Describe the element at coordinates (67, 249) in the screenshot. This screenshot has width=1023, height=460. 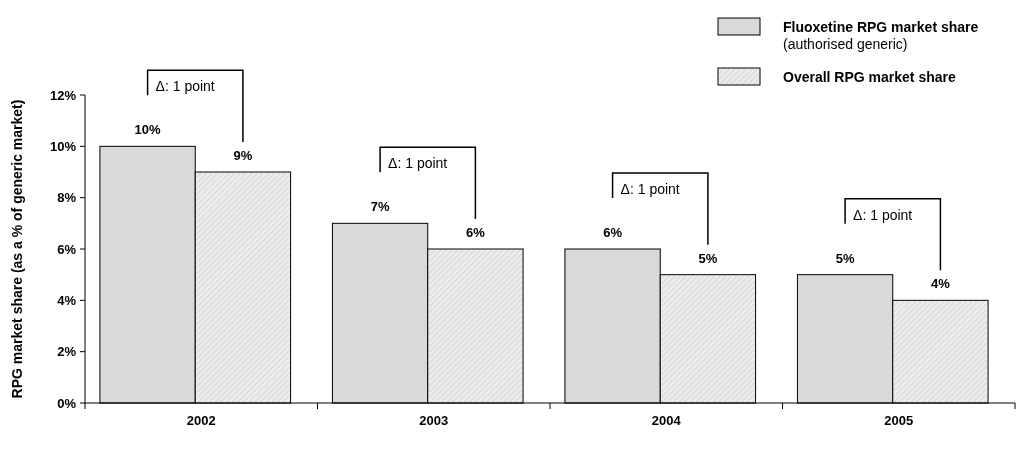
I see `y-tick-label: 6%` at that location.